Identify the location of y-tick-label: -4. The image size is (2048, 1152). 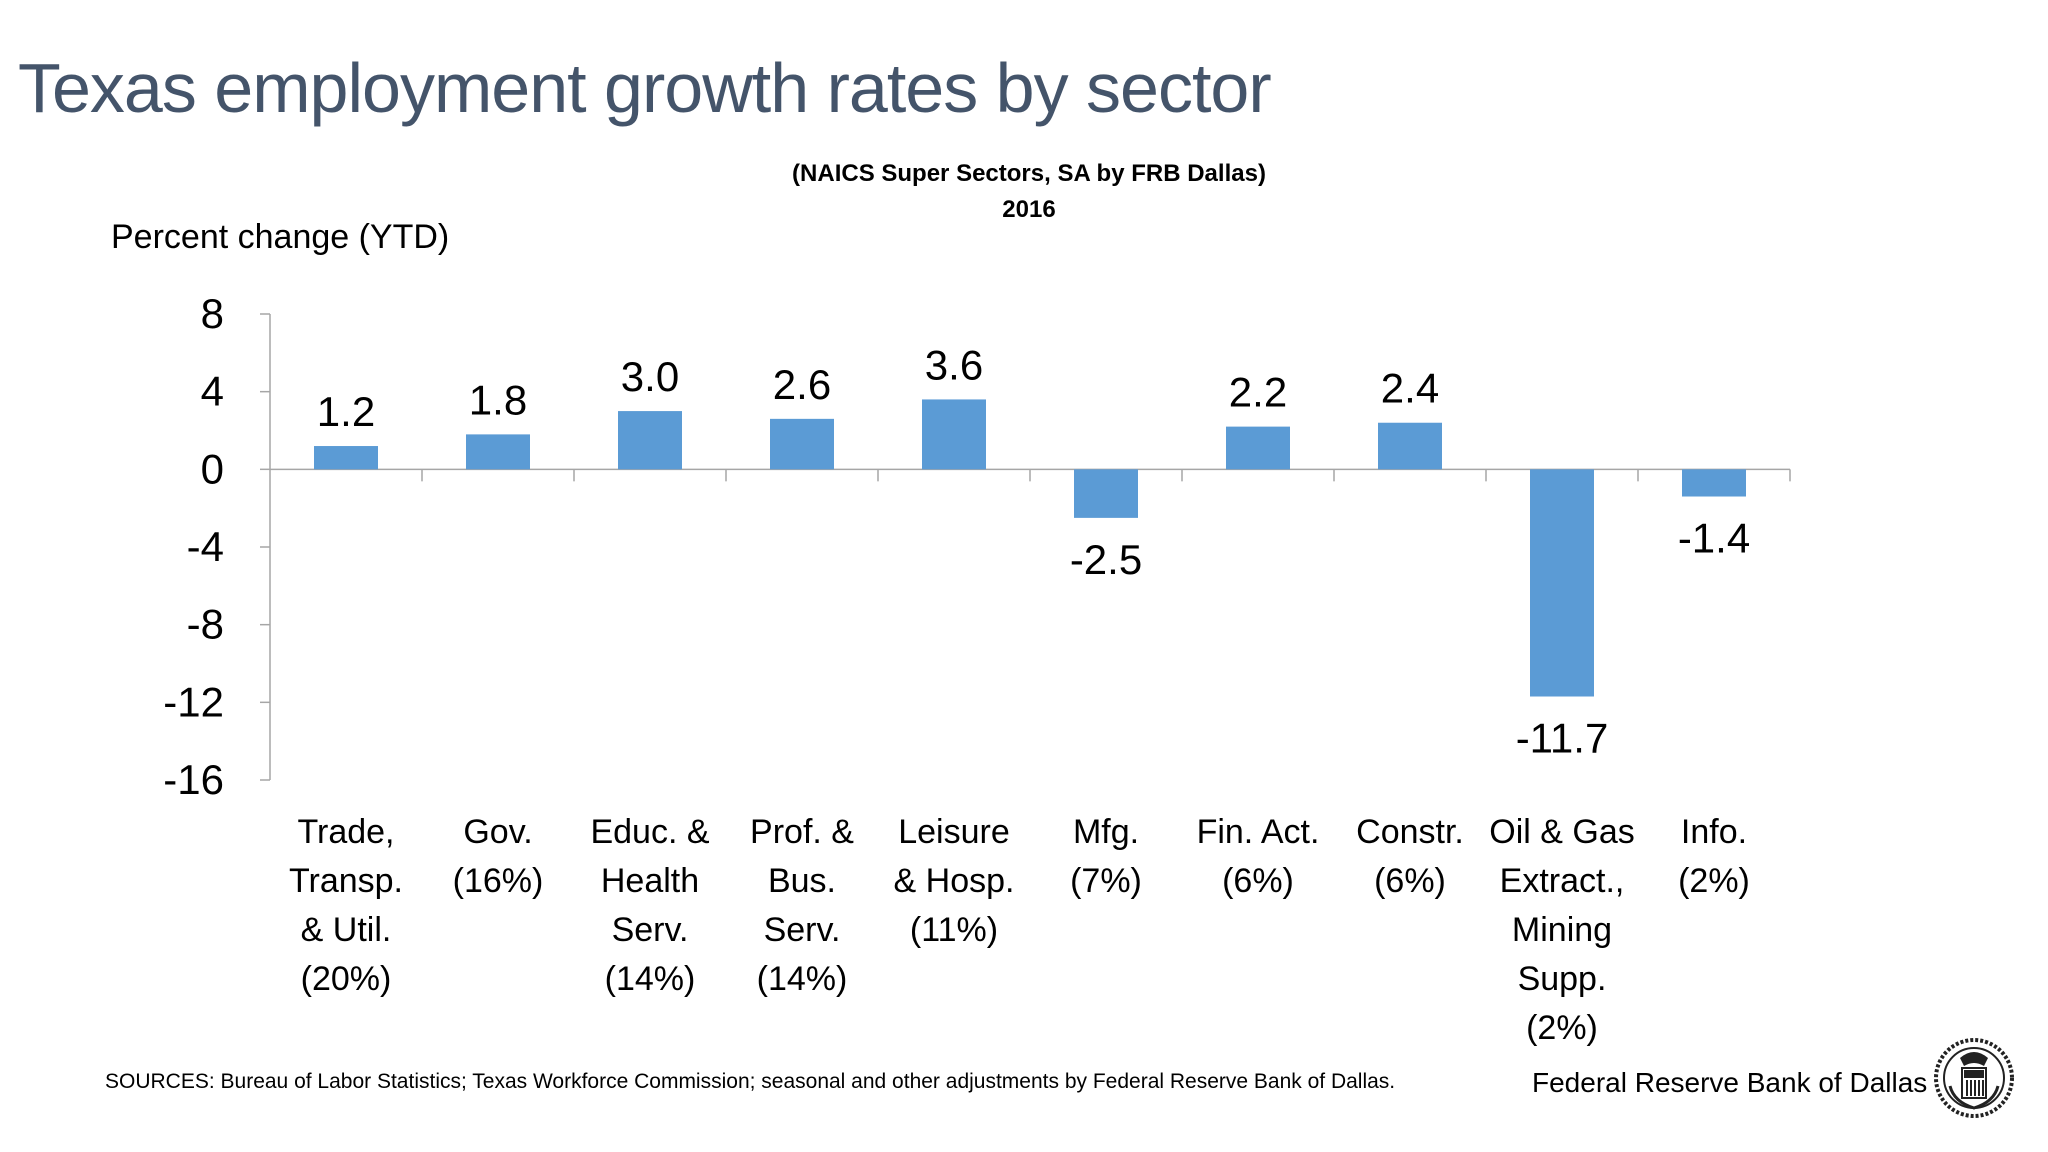
(205, 546).